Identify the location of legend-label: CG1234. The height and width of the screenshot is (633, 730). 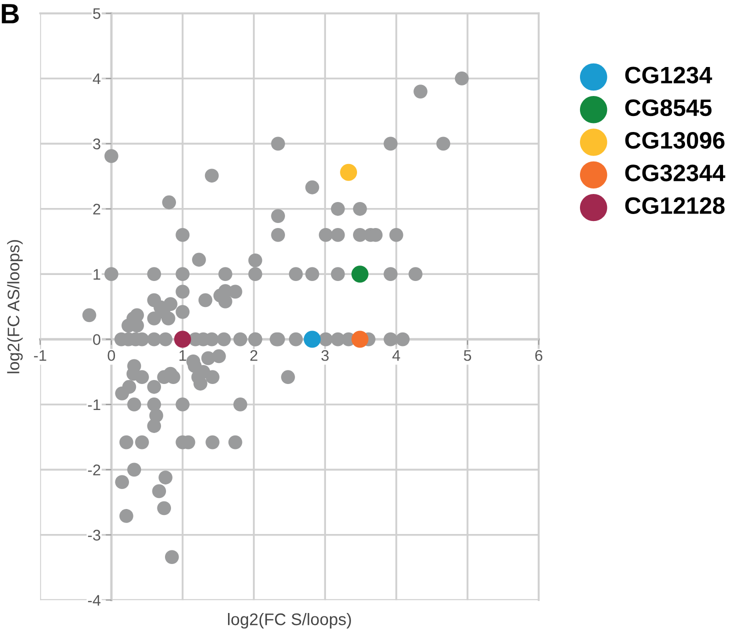
(668, 75).